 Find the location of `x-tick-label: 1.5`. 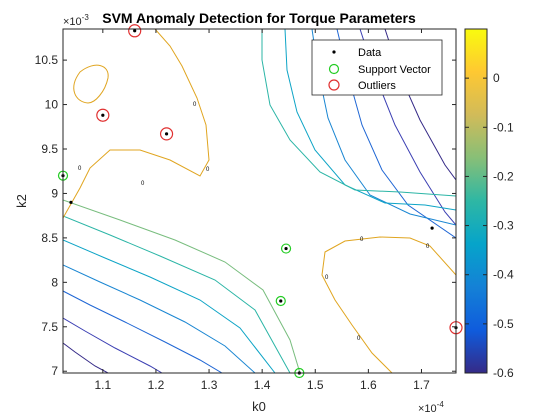

x-tick-label: 1.5 is located at coordinates (315, 385).